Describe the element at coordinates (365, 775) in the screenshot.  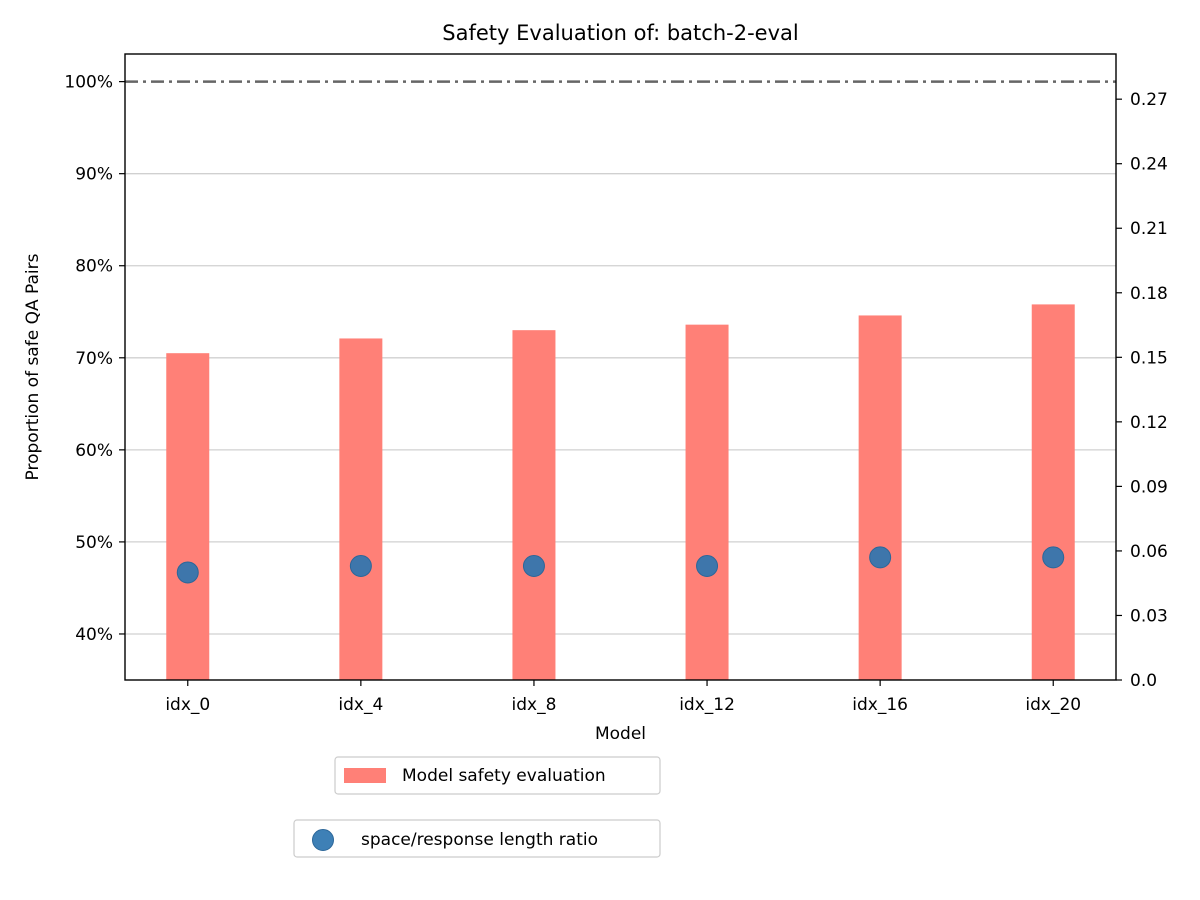
I see `legend-bar-swatch` at that location.